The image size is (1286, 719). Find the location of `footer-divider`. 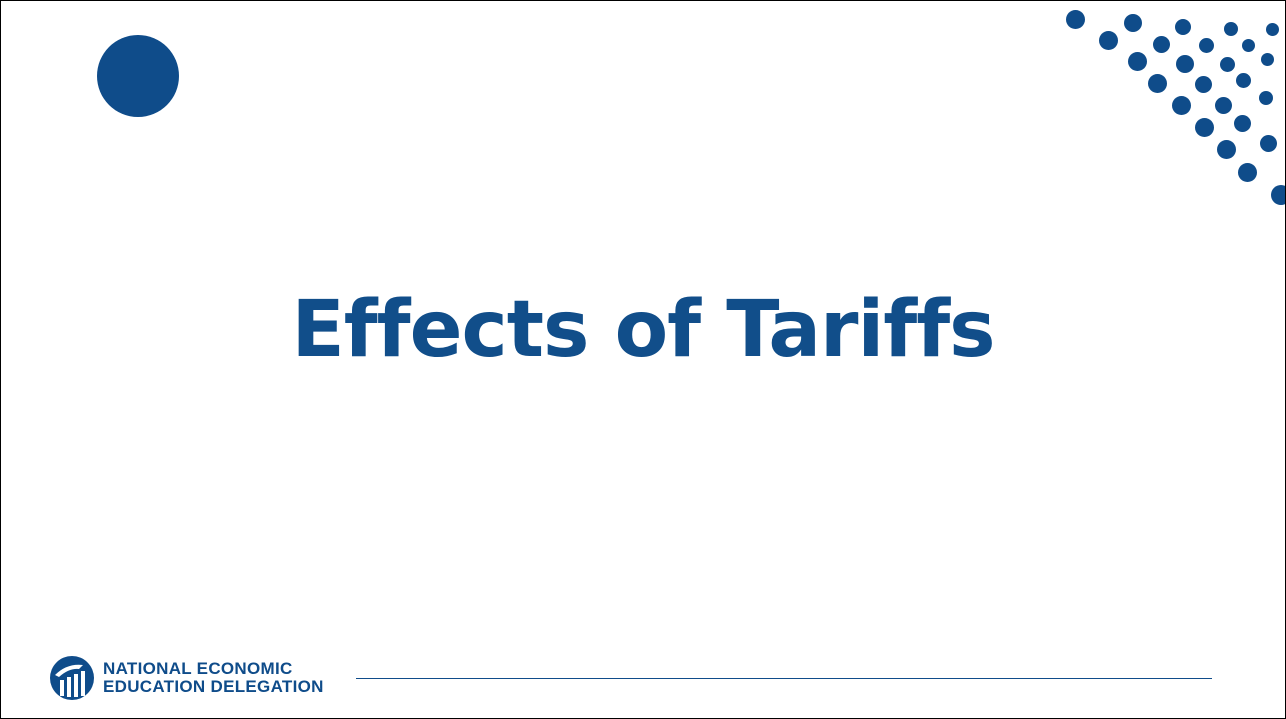

footer-divider is located at coordinates (784, 678).